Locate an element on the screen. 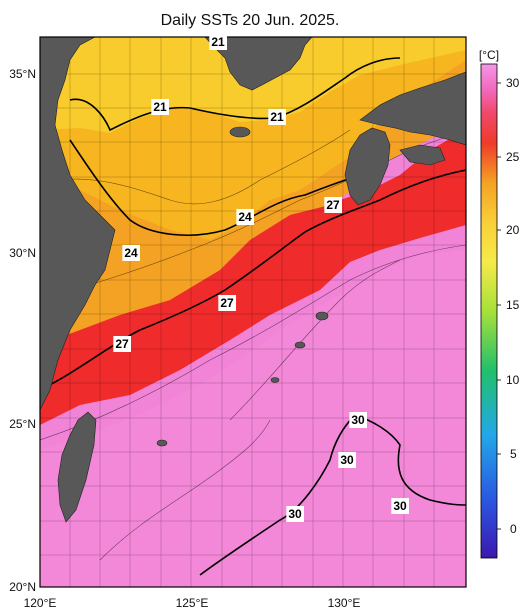  land-shikoku is located at coordinates (422, 155).